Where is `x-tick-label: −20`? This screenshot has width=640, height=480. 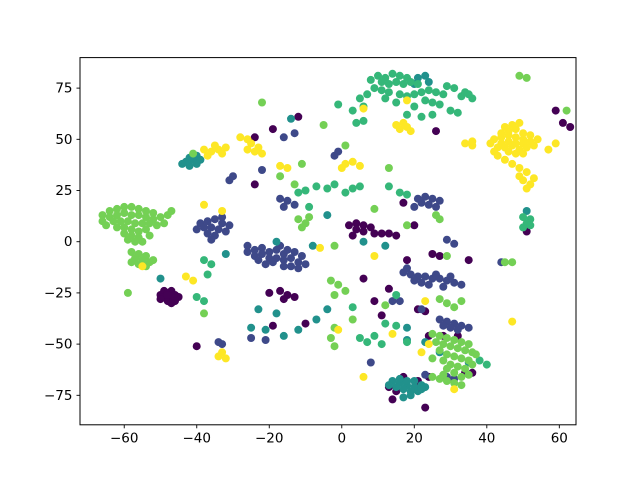
x-tick-label: −20 is located at coordinates (269, 438).